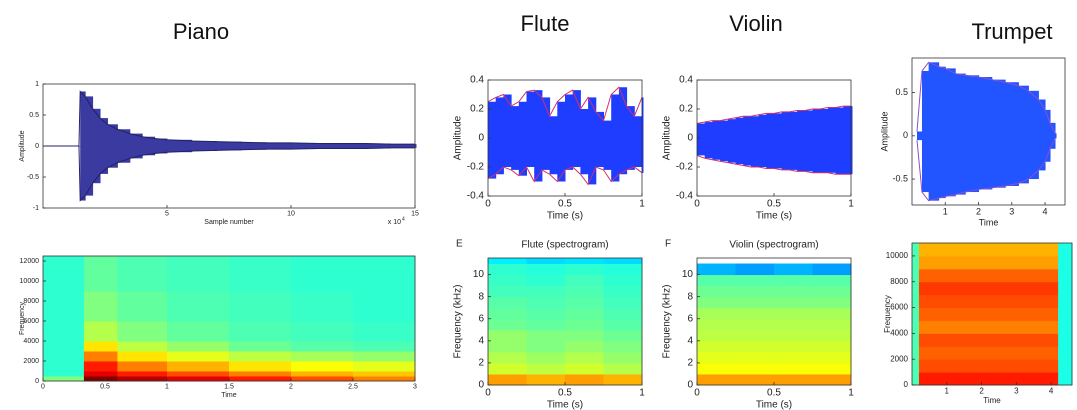 This screenshot has height=410, width=1077. What do you see at coordinates (458, 322) in the screenshot?
I see `y-axis-label: Frequency (kHz)` at bounding box center [458, 322].